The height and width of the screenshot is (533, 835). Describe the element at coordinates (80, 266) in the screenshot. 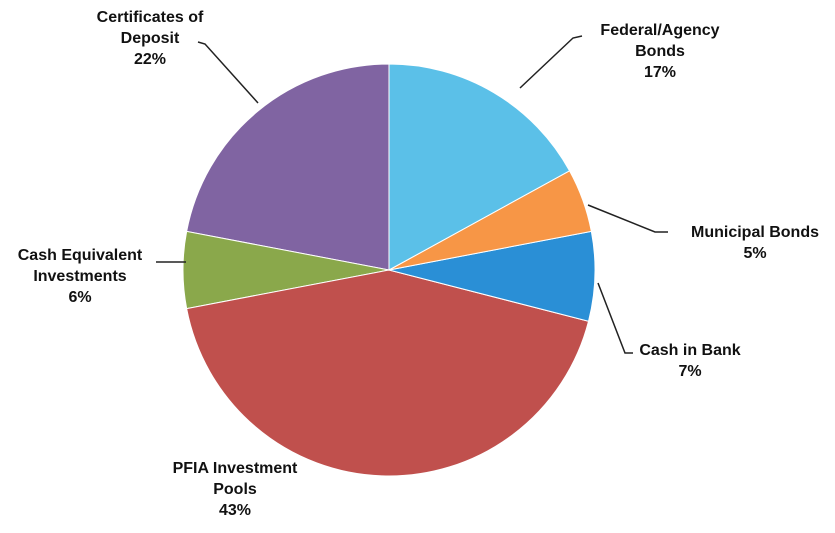

I see `category-label: Cash Equivalent Investments` at that location.